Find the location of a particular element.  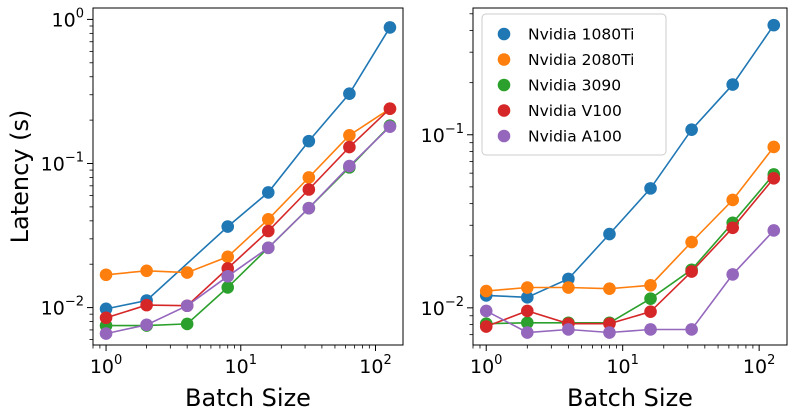

legend-label: Nvidia V100 is located at coordinates (575, 111).